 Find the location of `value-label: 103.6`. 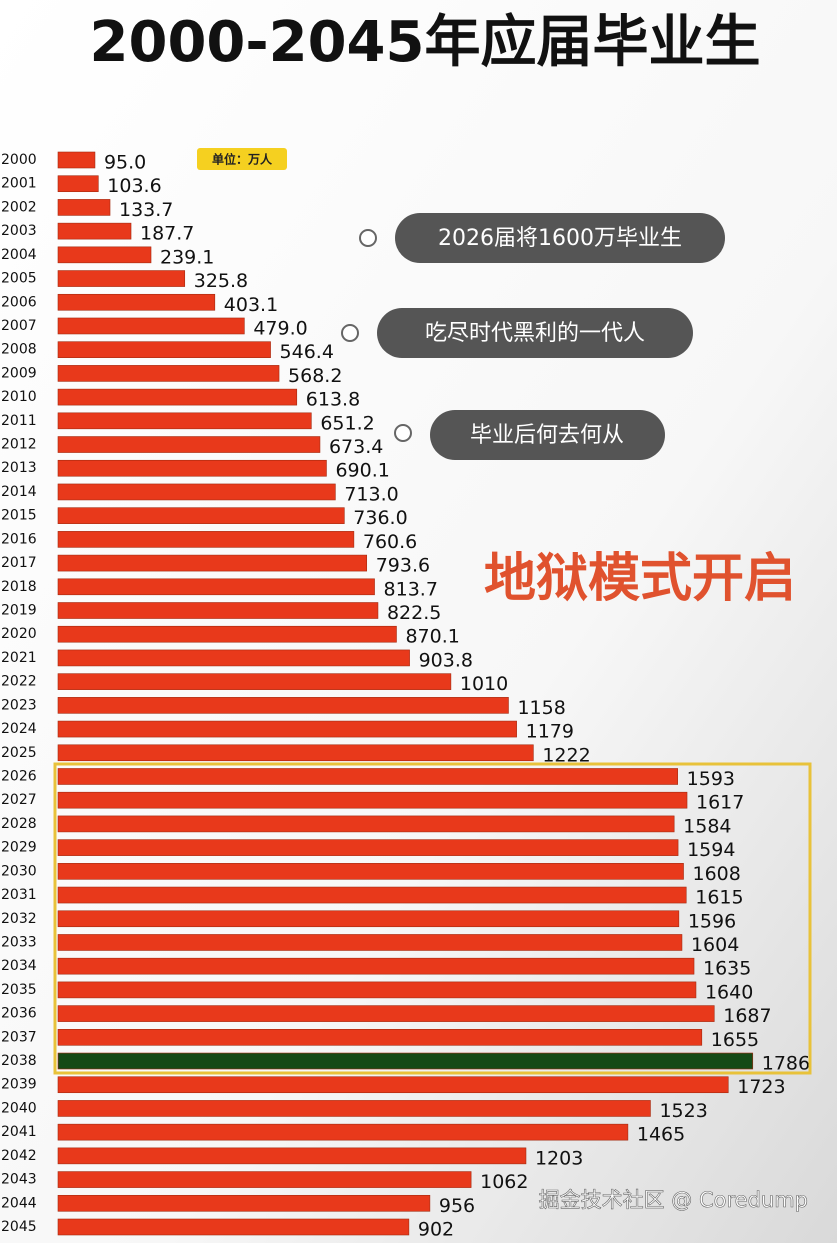

value-label: 103.6 is located at coordinates (134, 186).